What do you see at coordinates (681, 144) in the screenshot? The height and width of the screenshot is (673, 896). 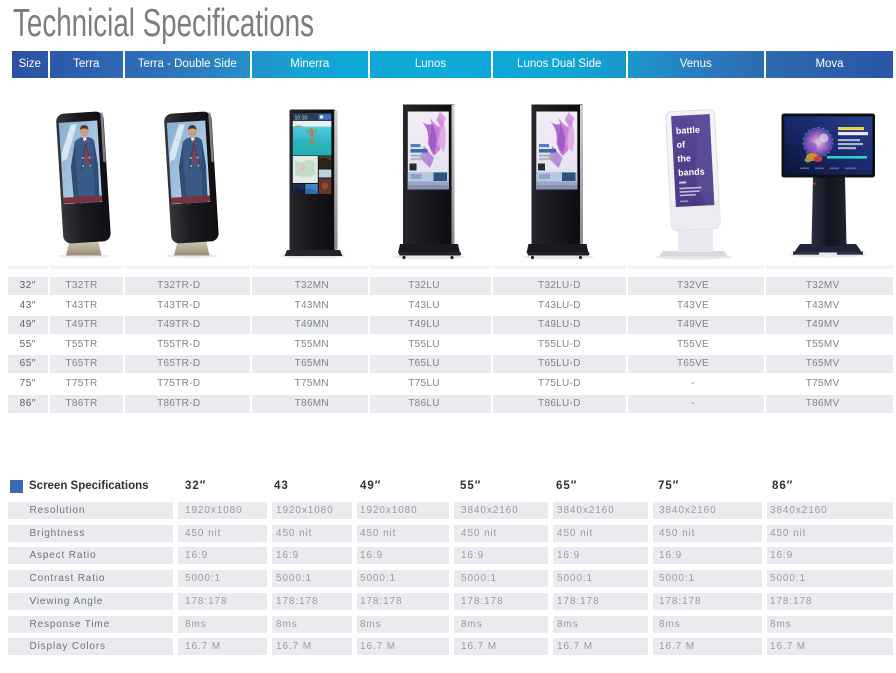 I see `svg-text: of` at bounding box center [681, 144].